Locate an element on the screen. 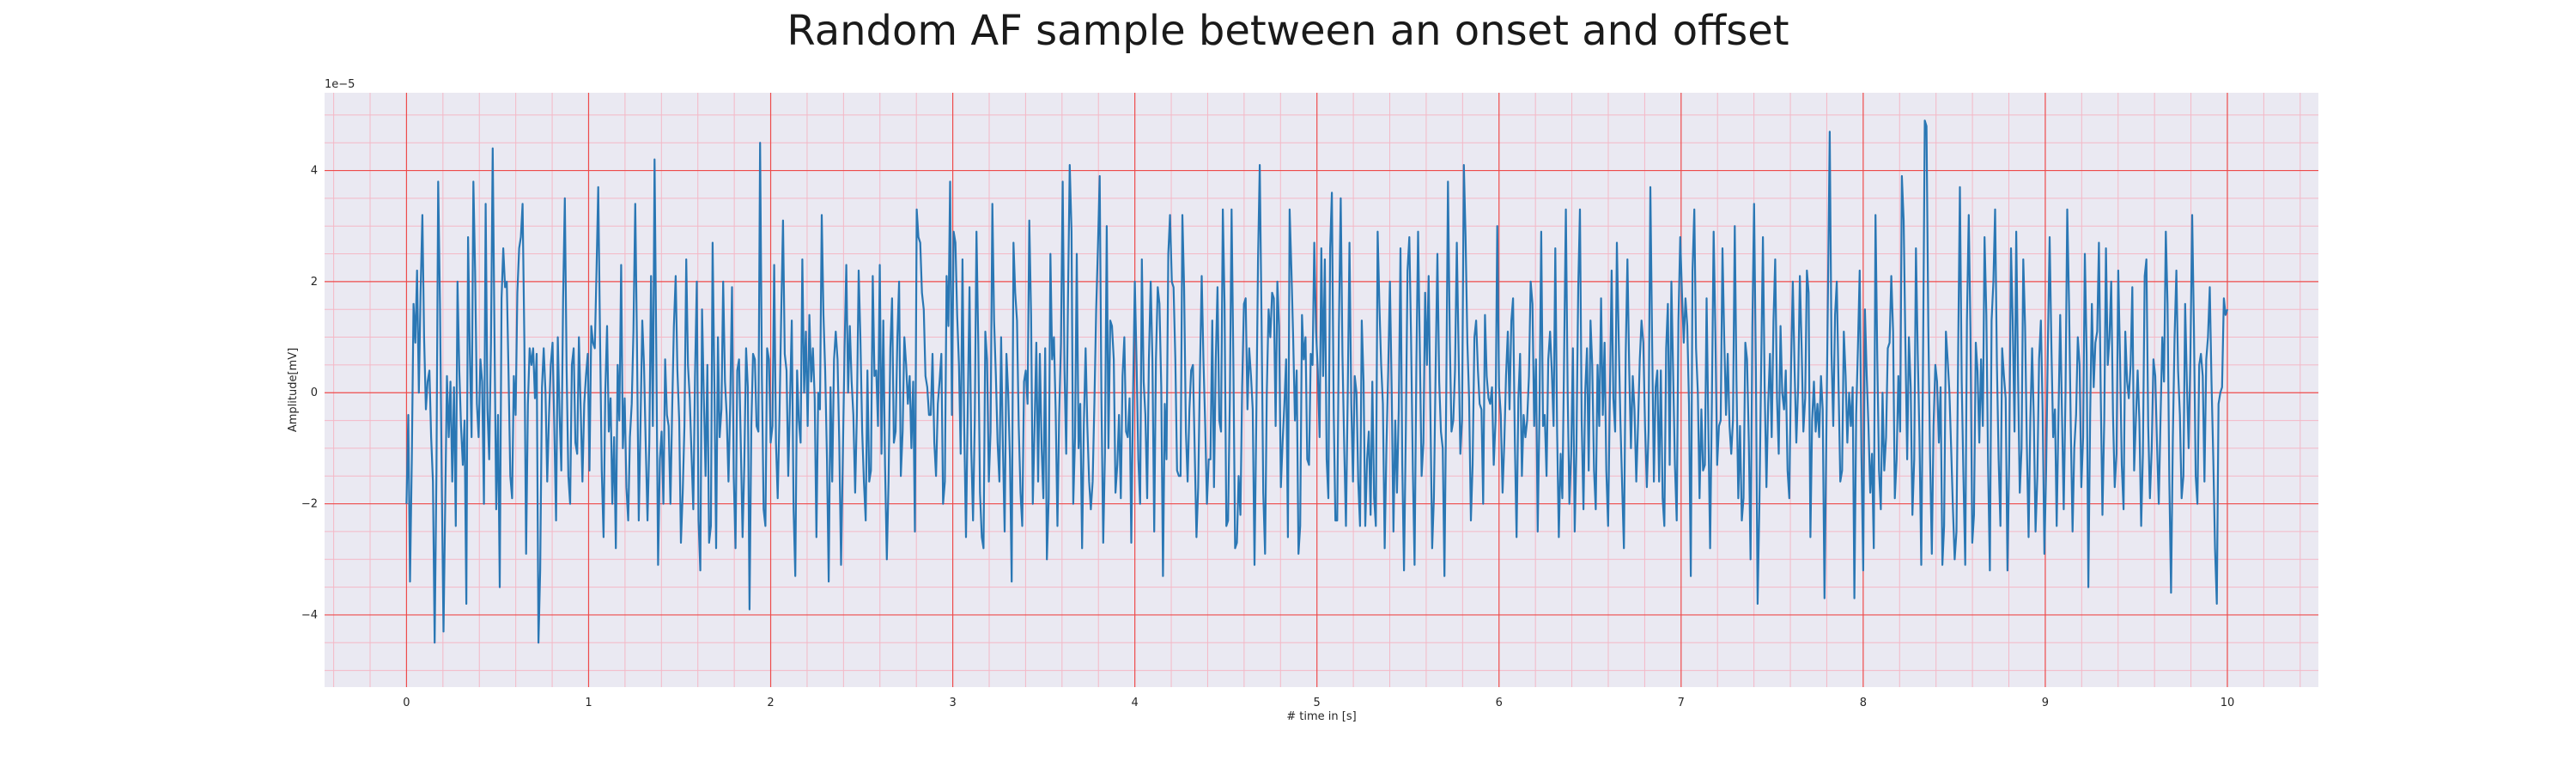 The height and width of the screenshot is (773, 2576). x-tick-label: 8 is located at coordinates (1864, 703).